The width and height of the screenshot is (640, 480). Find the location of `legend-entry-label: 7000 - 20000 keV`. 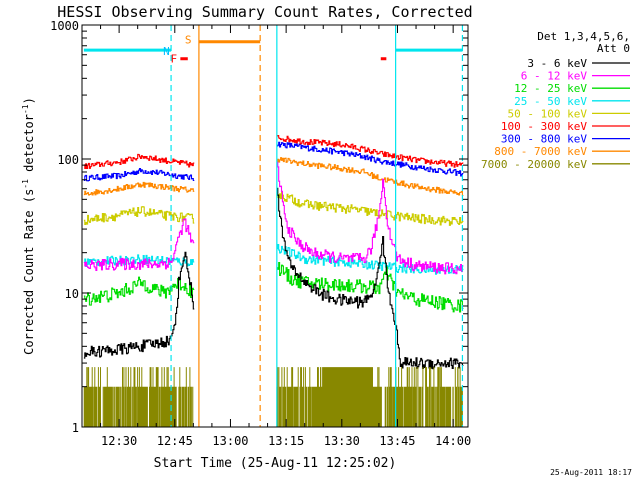

legend-entry-label: 7000 - 20000 keV is located at coordinates (534, 164).